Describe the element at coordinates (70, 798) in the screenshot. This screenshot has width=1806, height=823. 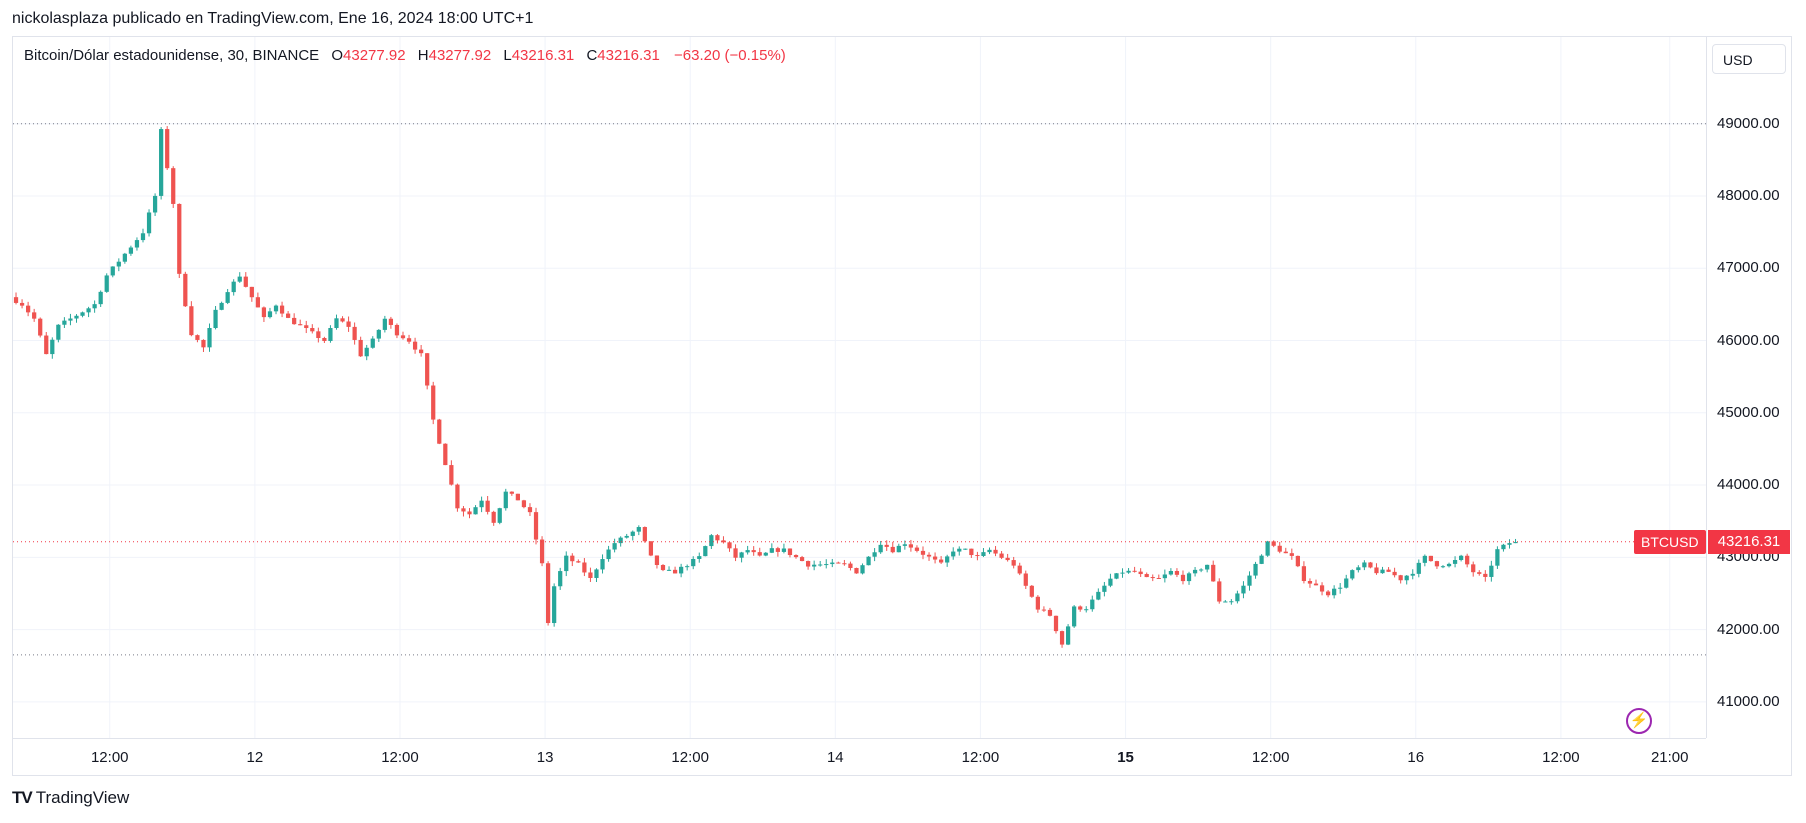
I see `tradingview-brand: TV TradingView` at that location.